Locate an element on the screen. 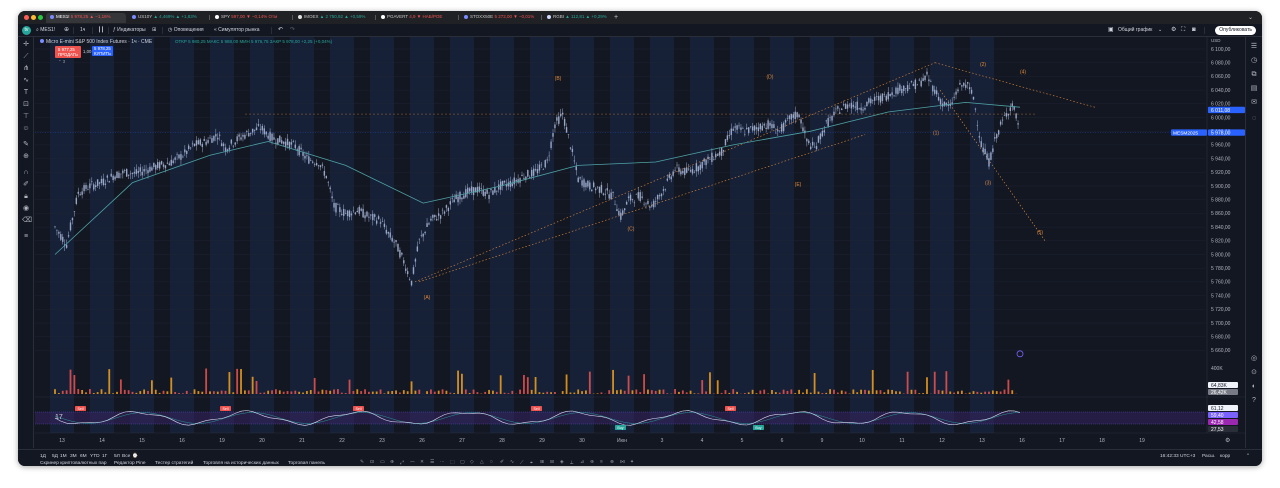 Image resolution: width=1280 pixels, height=488 pixels. ruler-icon: ✎ is located at coordinates (26, 144).